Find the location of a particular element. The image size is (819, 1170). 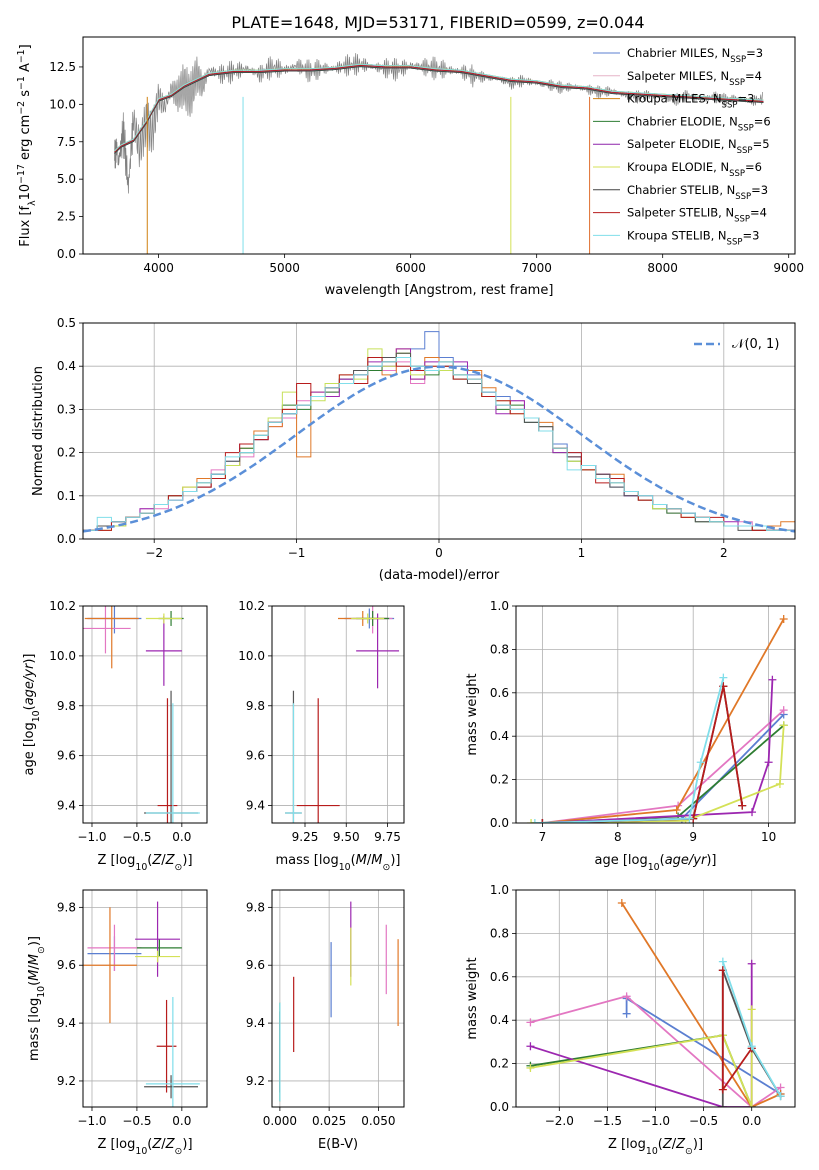

x-tick-label: −1.0 is located at coordinates (91, 837).